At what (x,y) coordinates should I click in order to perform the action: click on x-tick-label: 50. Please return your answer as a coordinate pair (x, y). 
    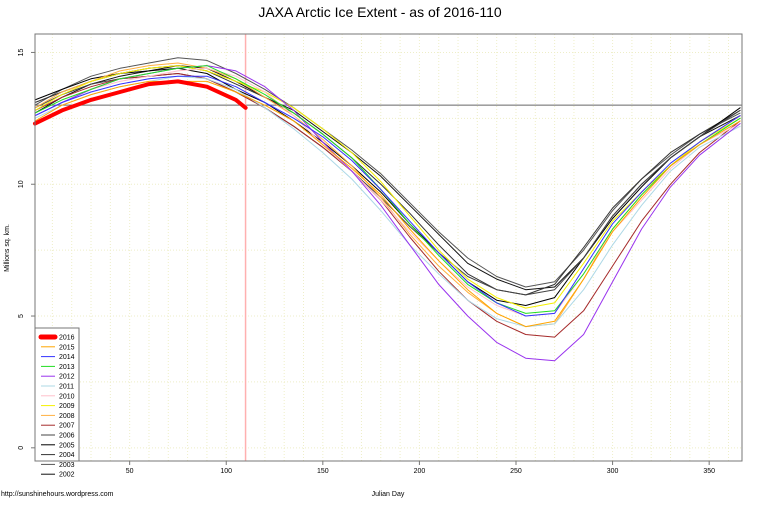
    Looking at the image, I should click on (130, 471).